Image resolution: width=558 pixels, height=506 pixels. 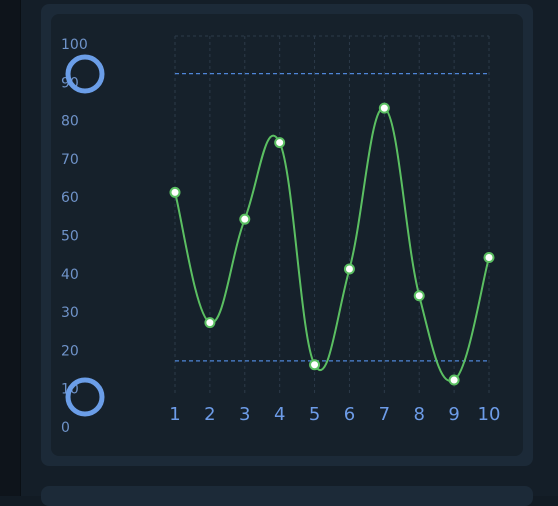 I want to click on lower-range-handle, so click(x=85, y=397).